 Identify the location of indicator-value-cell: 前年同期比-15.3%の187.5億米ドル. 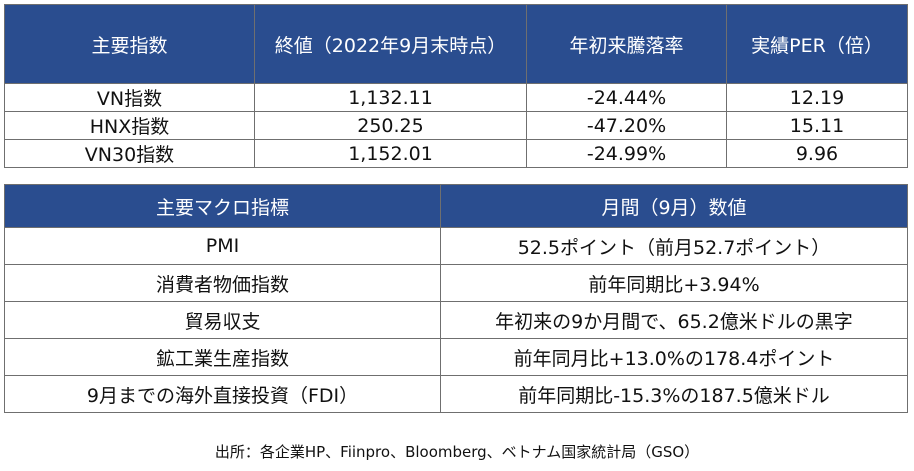
(674, 394).